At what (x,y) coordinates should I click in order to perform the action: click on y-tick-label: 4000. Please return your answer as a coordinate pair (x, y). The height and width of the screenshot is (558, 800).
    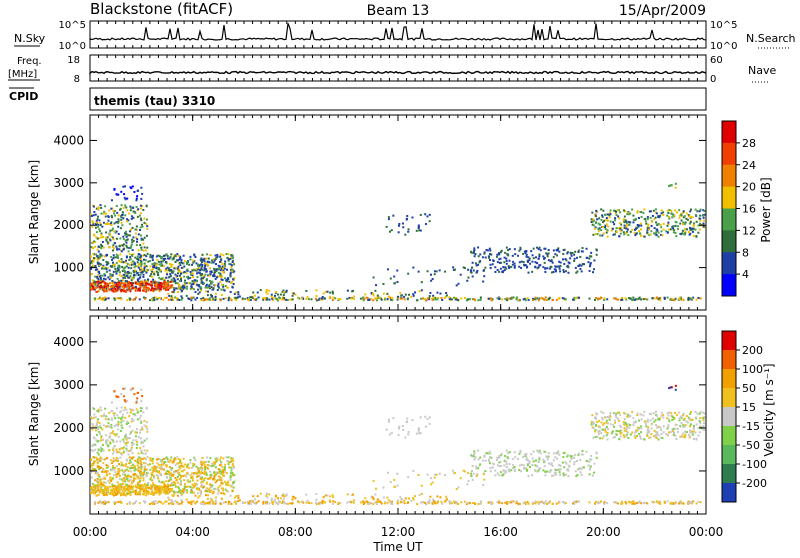
    Looking at the image, I should click on (68, 140).